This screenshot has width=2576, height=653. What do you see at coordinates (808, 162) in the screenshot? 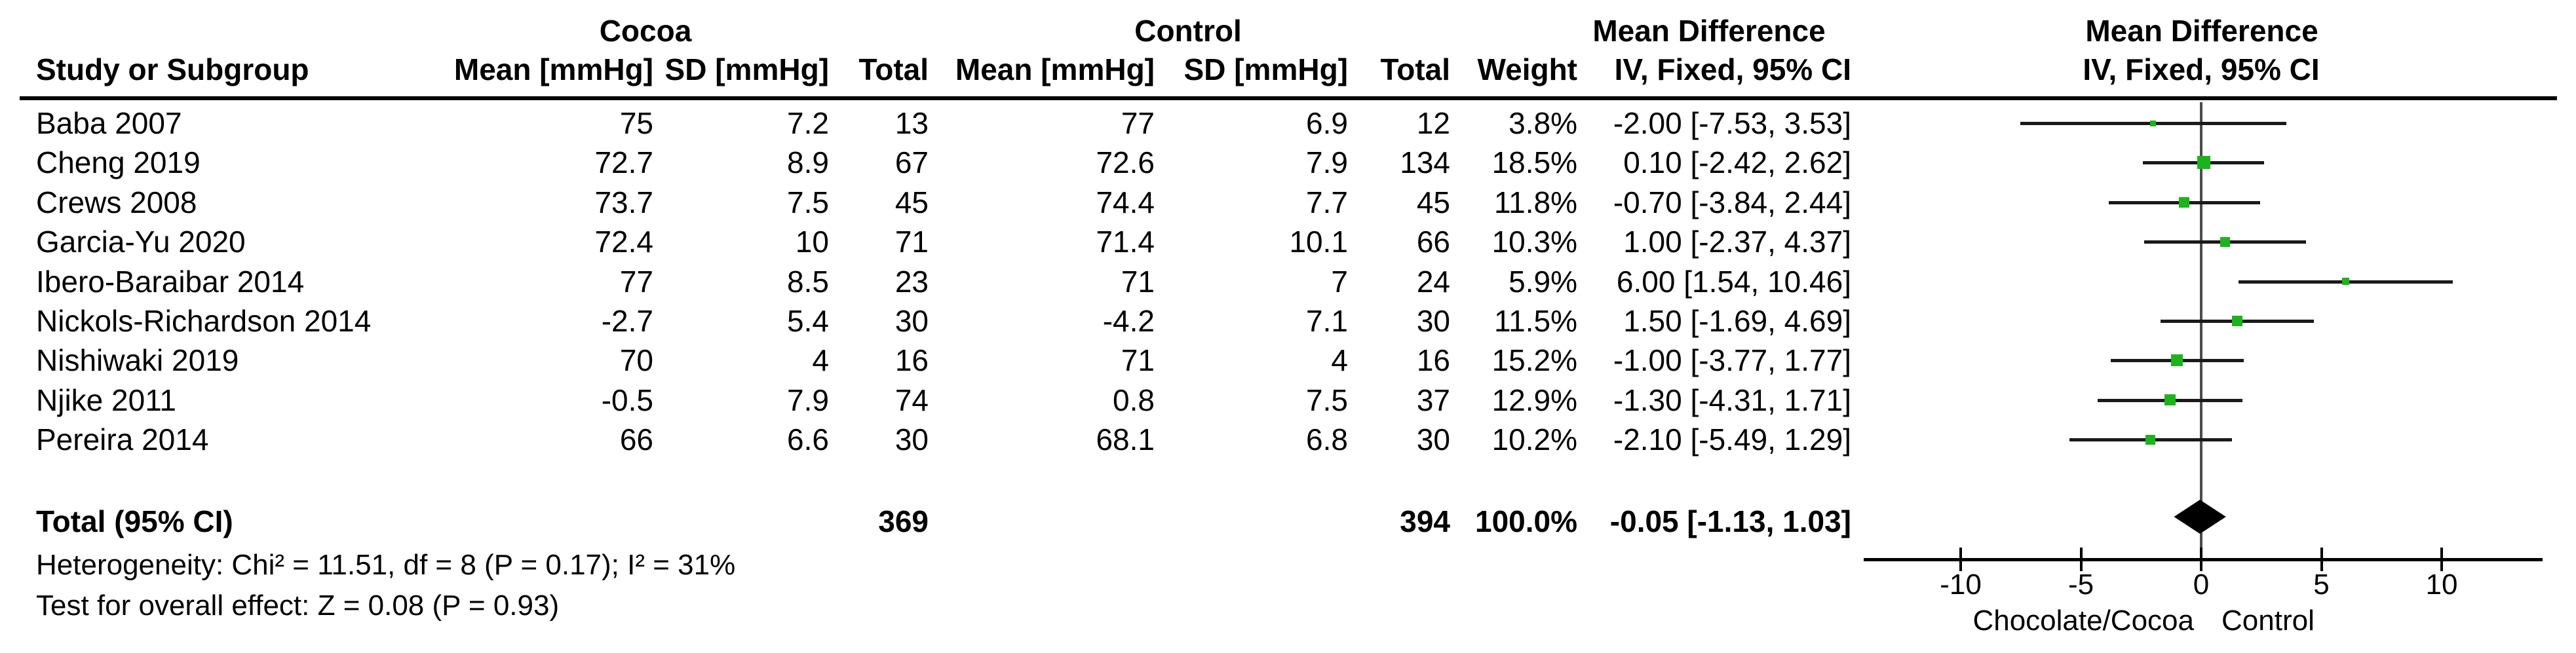
I see `study-data-cell: 8.9` at bounding box center [808, 162].